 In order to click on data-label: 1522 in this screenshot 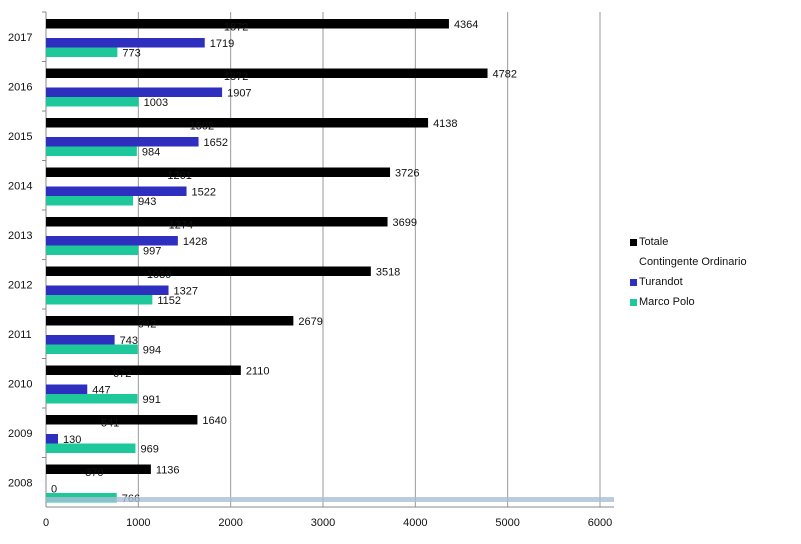, I will do `click(204, 192)`.